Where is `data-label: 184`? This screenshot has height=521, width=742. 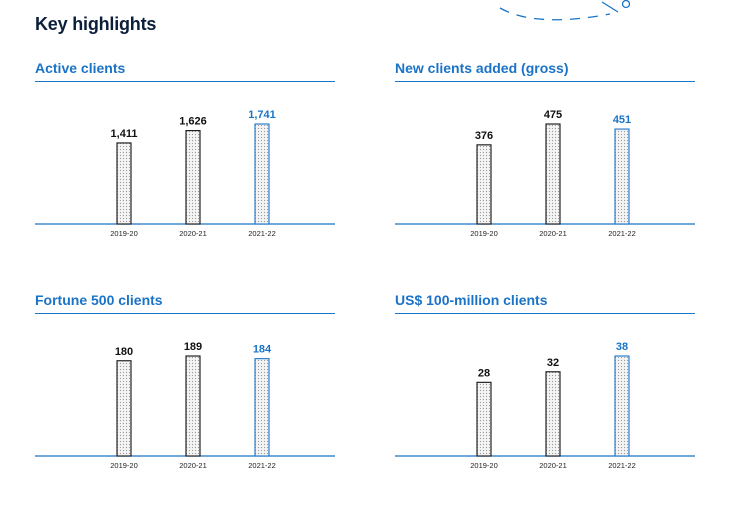
data-label: 184 is located at coordinates (262, 350).